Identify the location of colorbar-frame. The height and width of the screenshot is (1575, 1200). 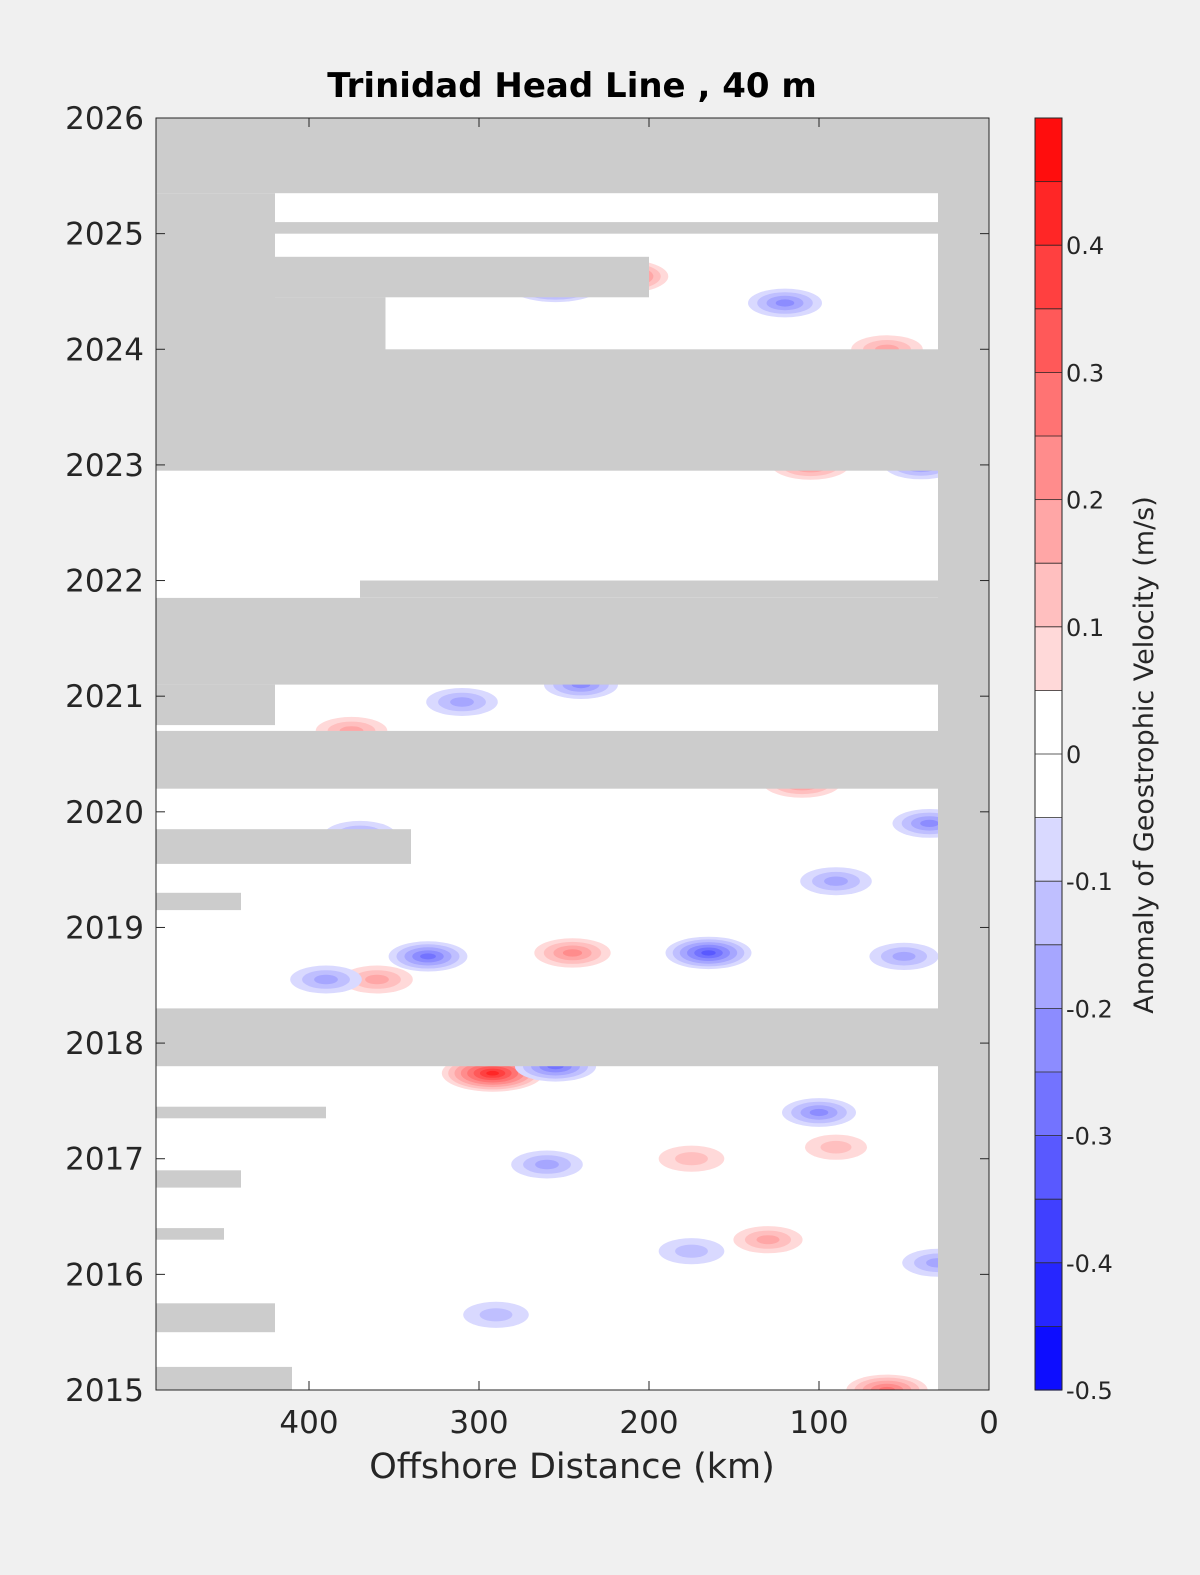
(1048, 754).